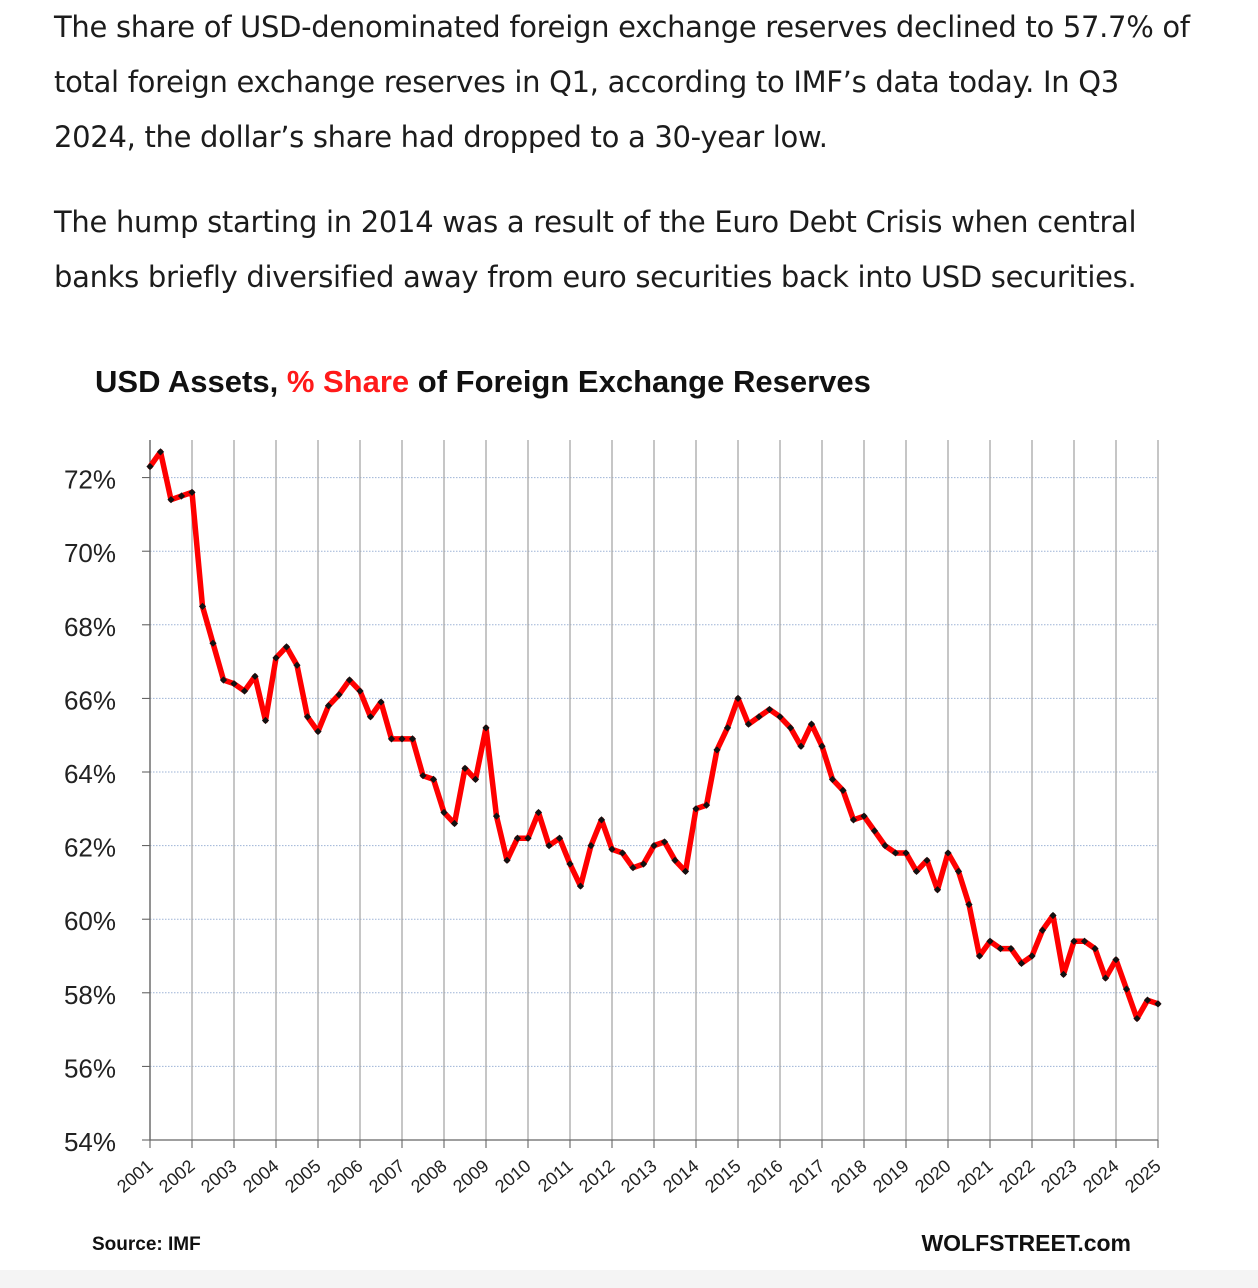 The height and width of the screenshot is (1288, 1258). I want to click on x-tick-label: 2003, so click(219, 1176).